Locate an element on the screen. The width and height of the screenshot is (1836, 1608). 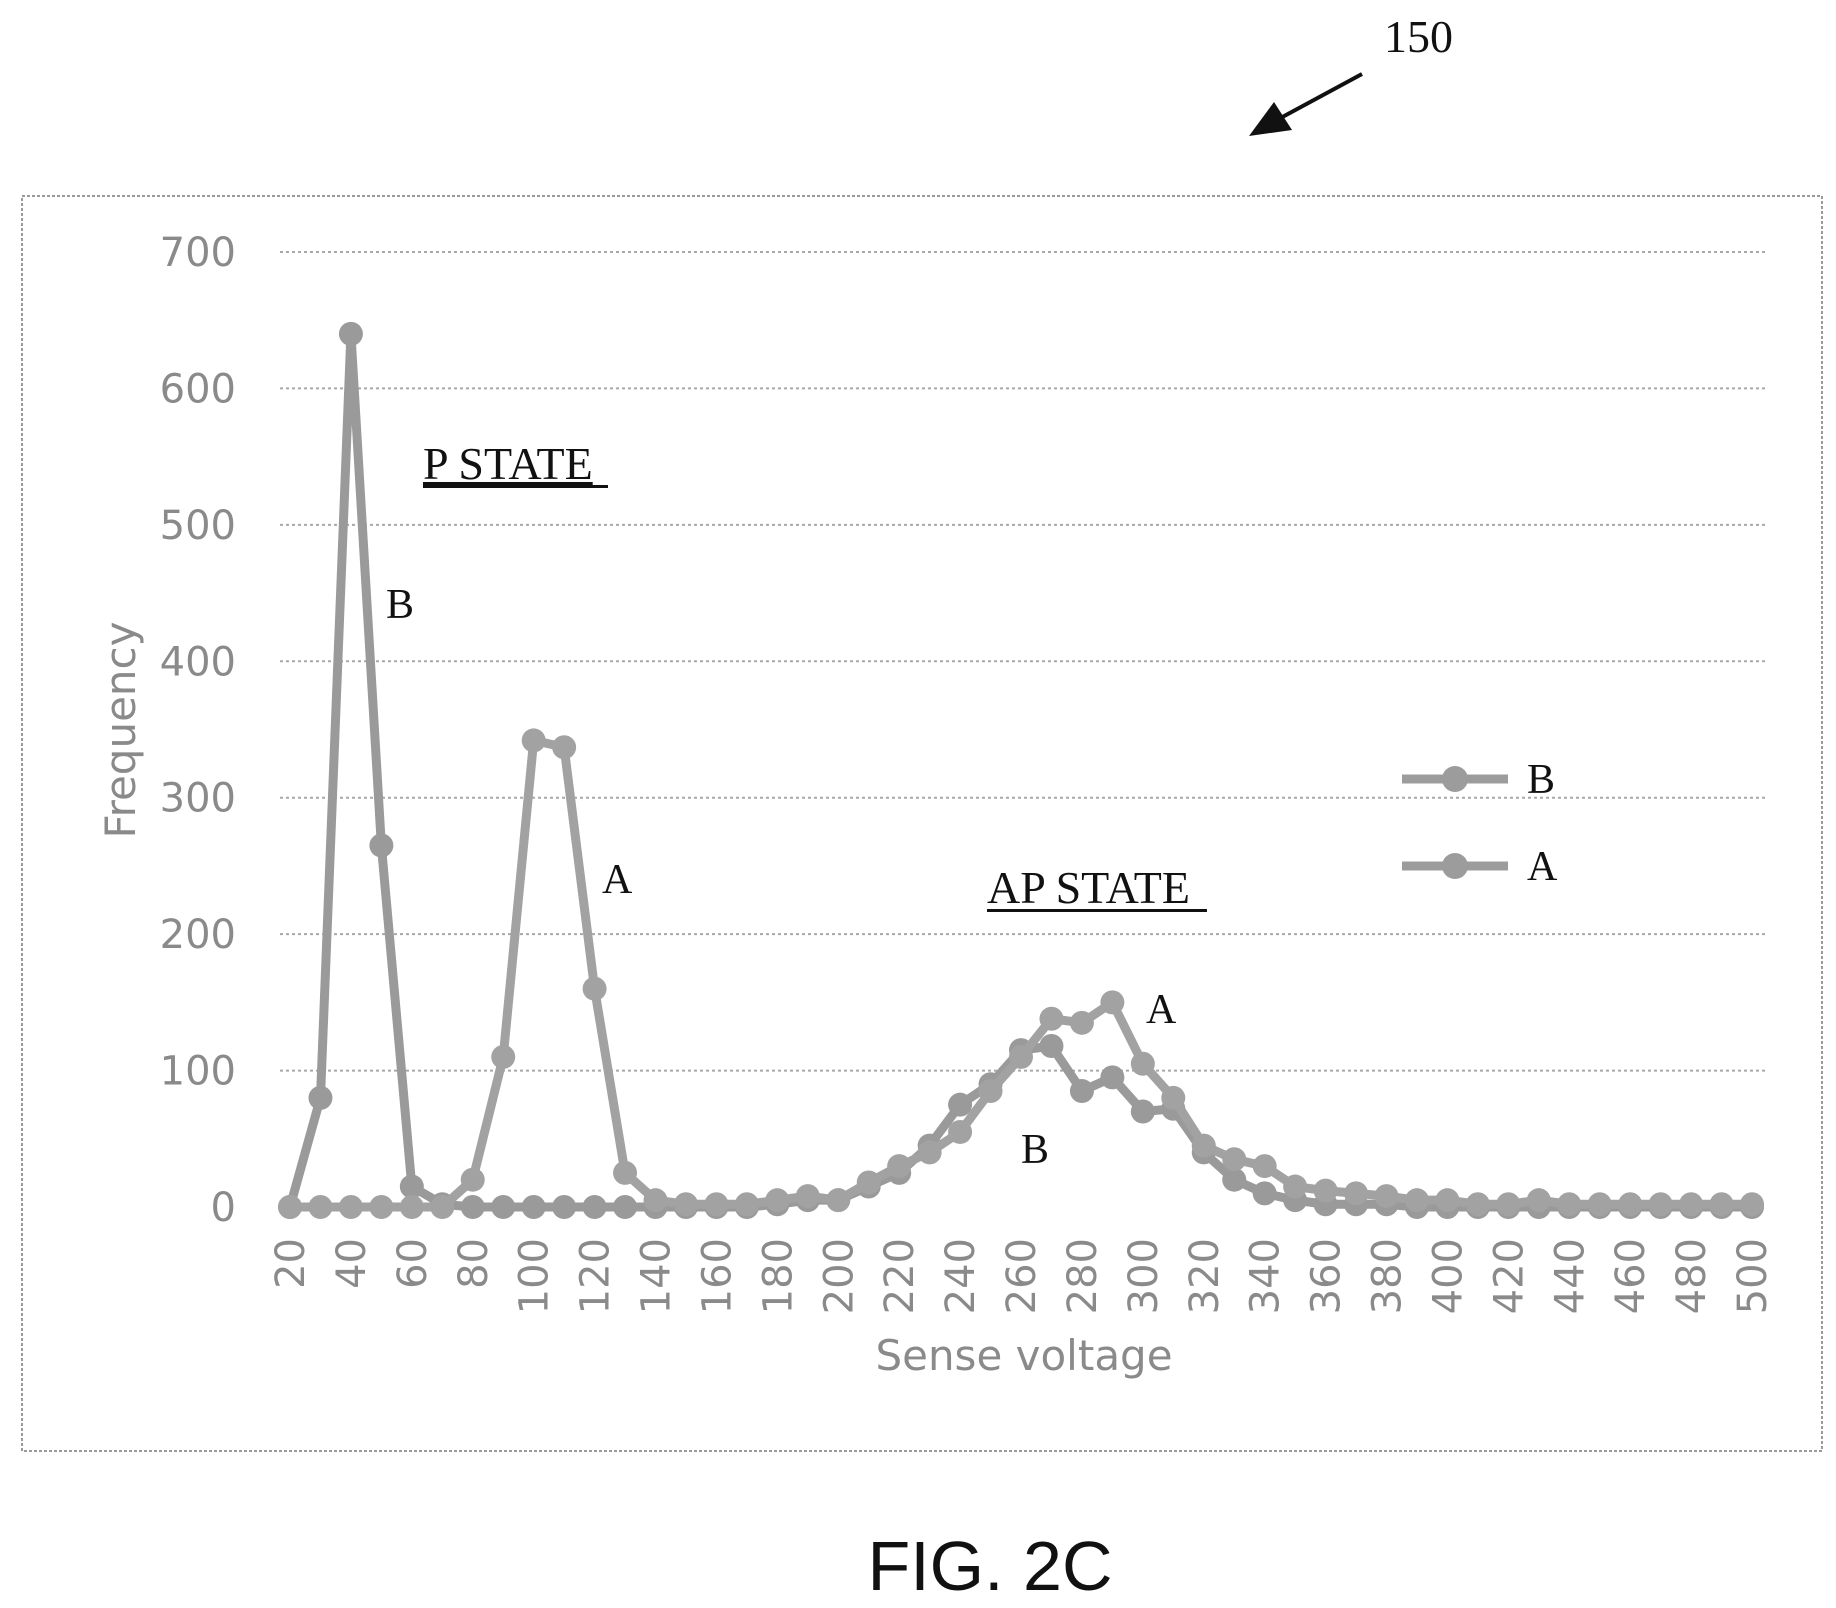
x-tick-label: 160 is located at coordinates (717, 1276).